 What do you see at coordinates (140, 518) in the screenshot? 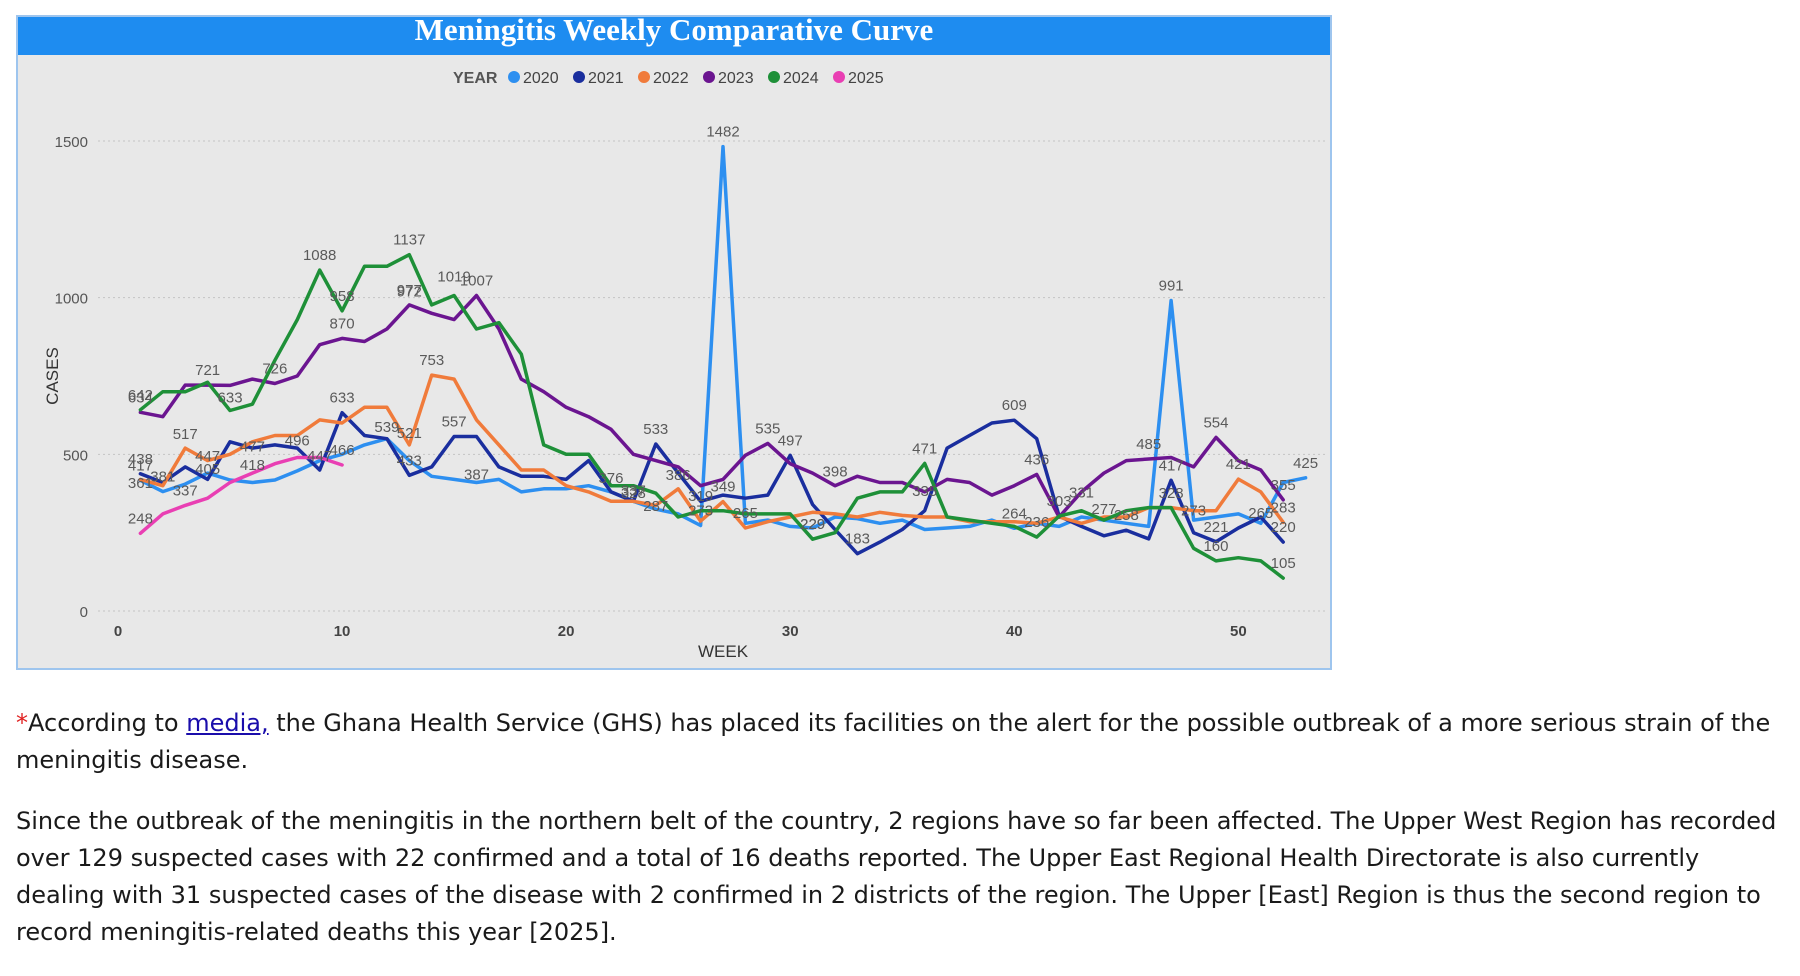
I see `data-label: 248` at bounding box center [140, 518].